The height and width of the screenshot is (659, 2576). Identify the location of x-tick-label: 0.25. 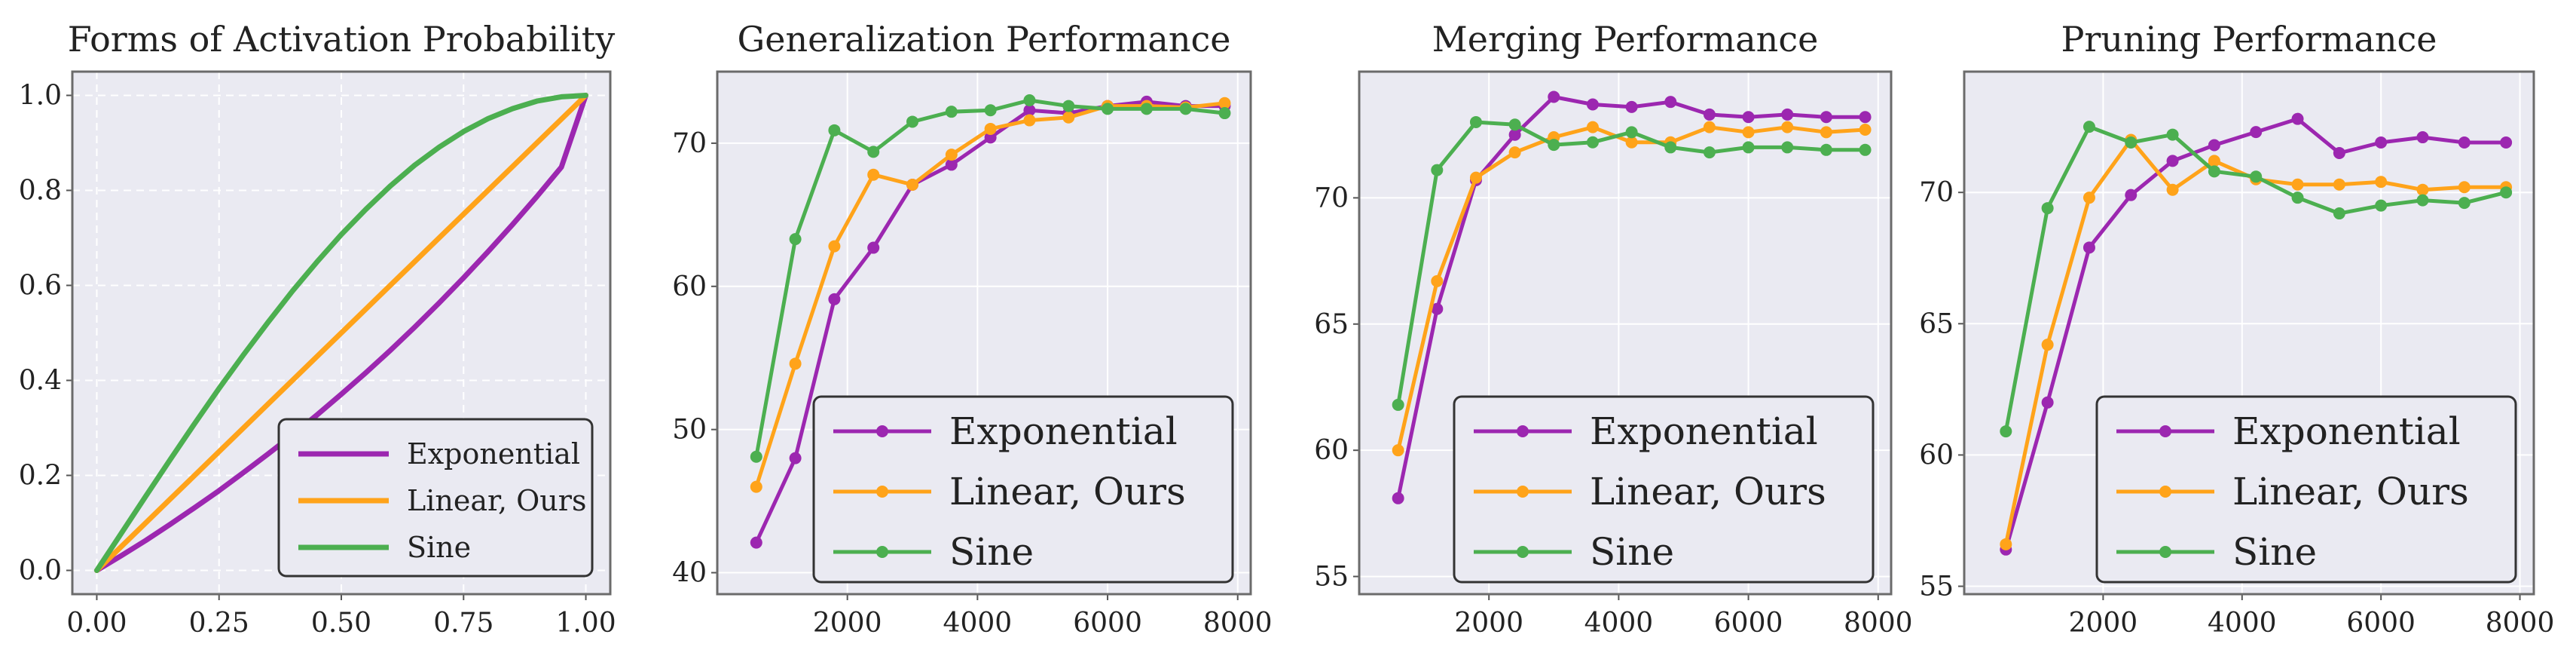
(219, 623).